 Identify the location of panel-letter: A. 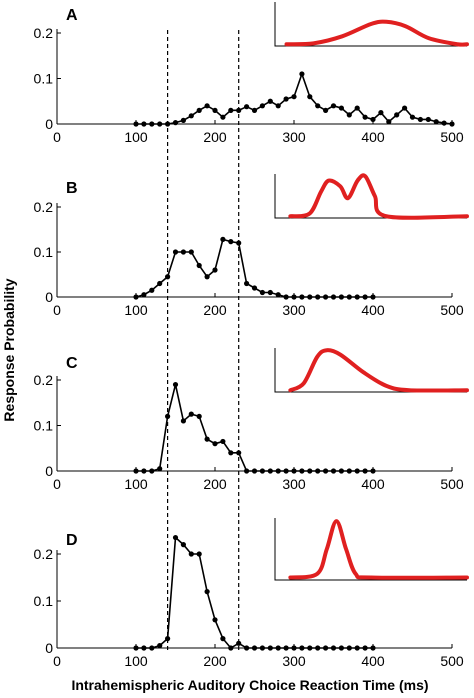
(72, 15).